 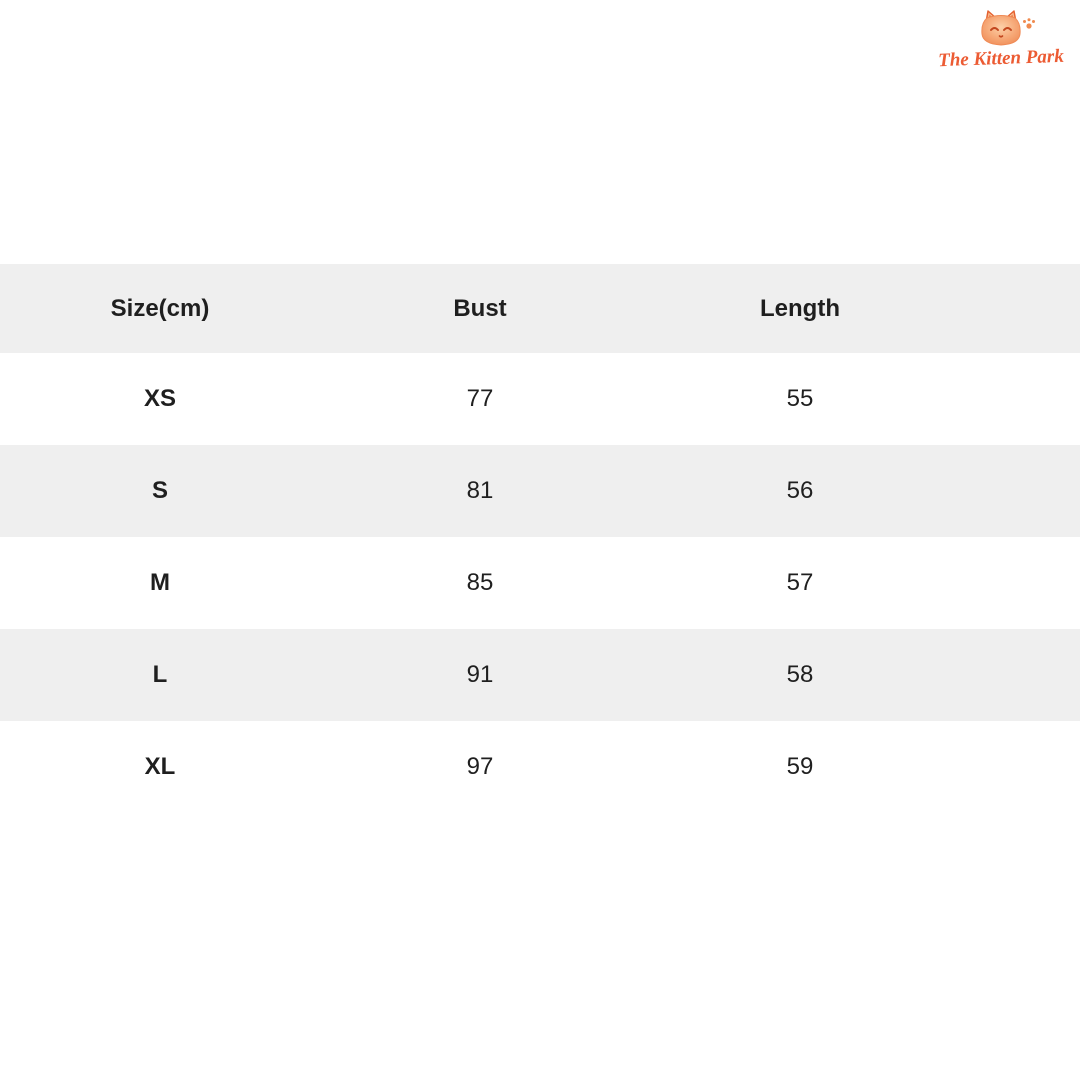 What do you see at coordinates (800, 582) in the screenshot?
I see `length-cell: 57` at bounding box center [800, 582].